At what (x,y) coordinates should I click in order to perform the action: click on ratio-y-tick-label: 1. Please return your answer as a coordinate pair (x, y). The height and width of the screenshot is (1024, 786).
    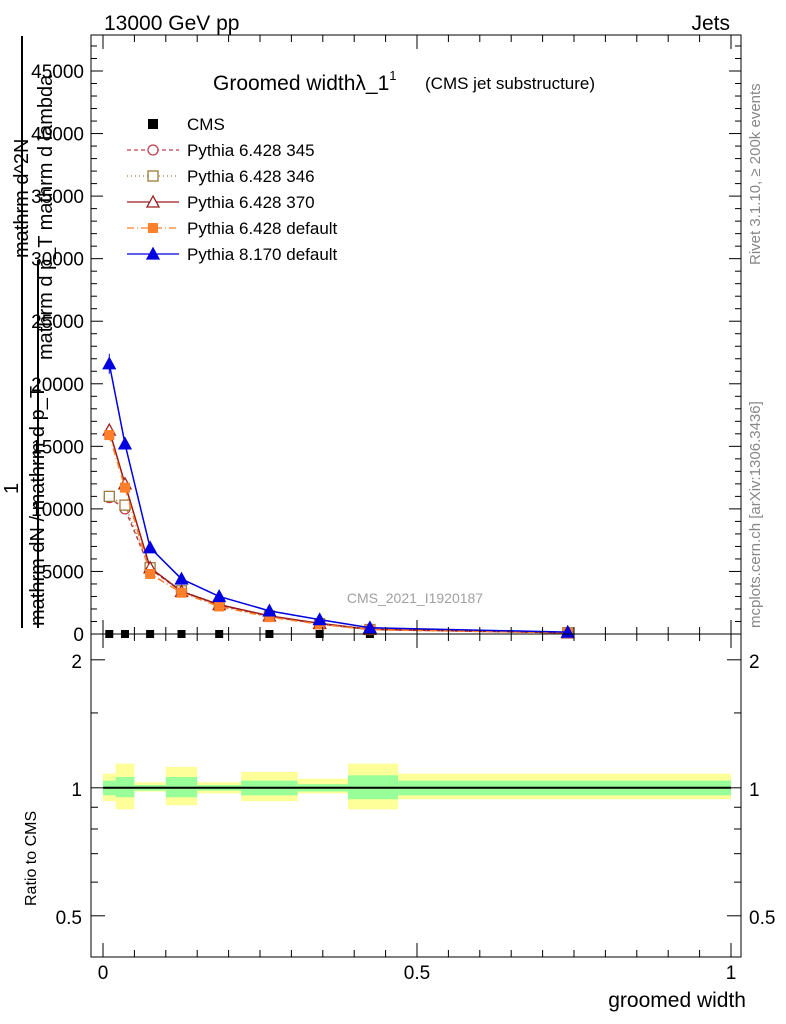
    Looking at the image, I should click on (76, 790).